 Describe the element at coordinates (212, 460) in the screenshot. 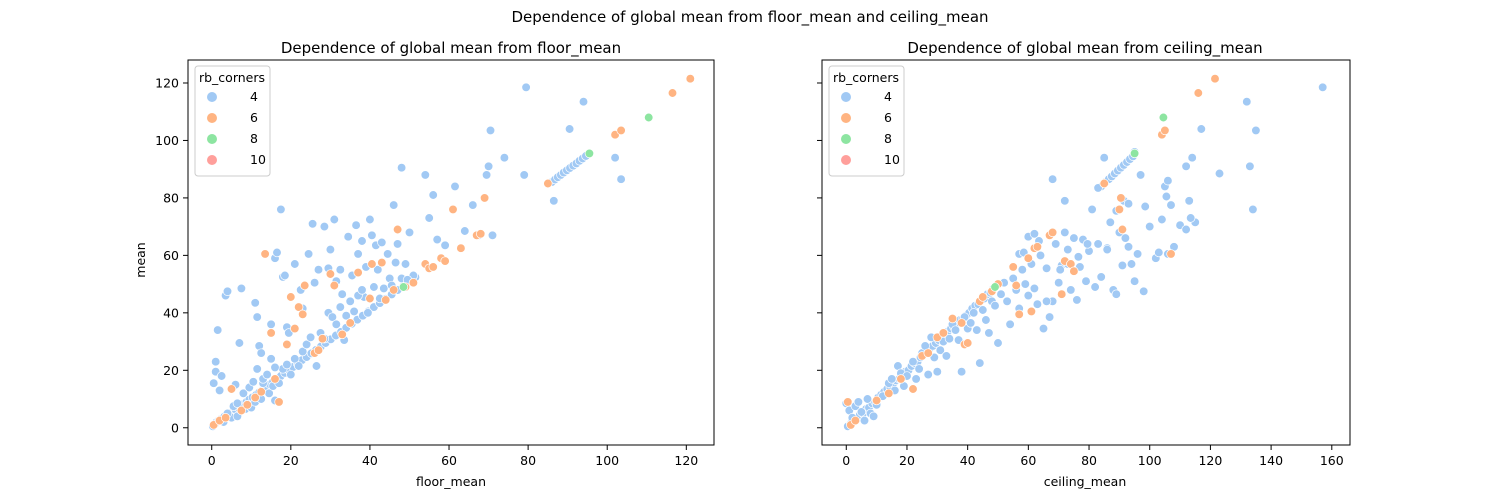

I see `left-x-tick-label: 0` at that location.